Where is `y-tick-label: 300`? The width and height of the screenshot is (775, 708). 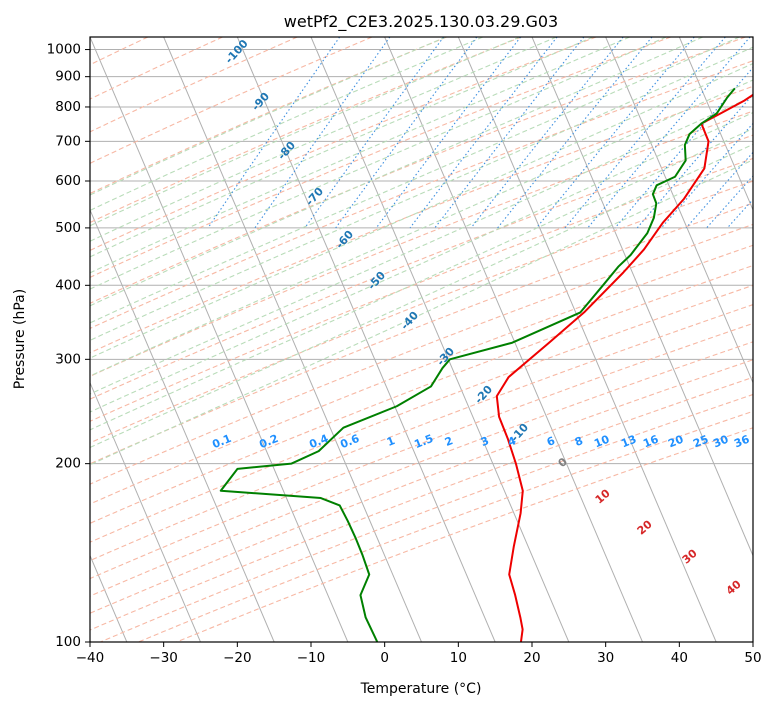
y-tick-label: 300 is located at coordinates (68, 359).